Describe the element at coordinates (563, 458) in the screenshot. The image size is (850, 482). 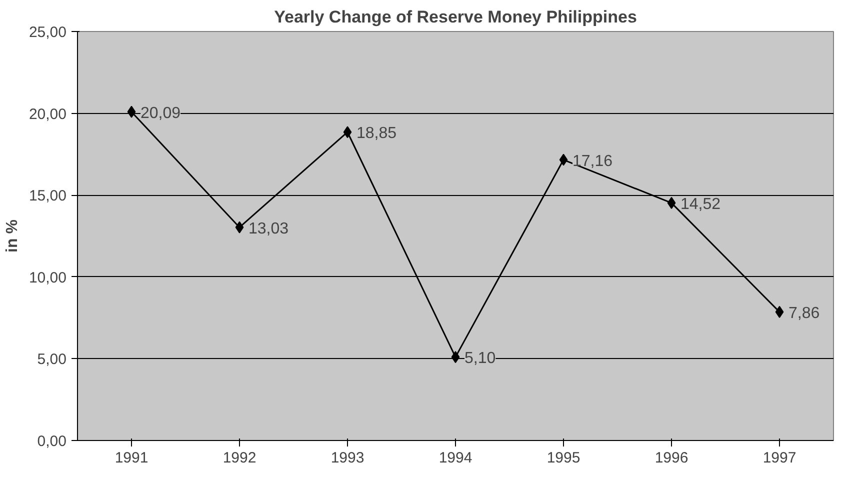
I see `x-tick-label: 1995` at that location.